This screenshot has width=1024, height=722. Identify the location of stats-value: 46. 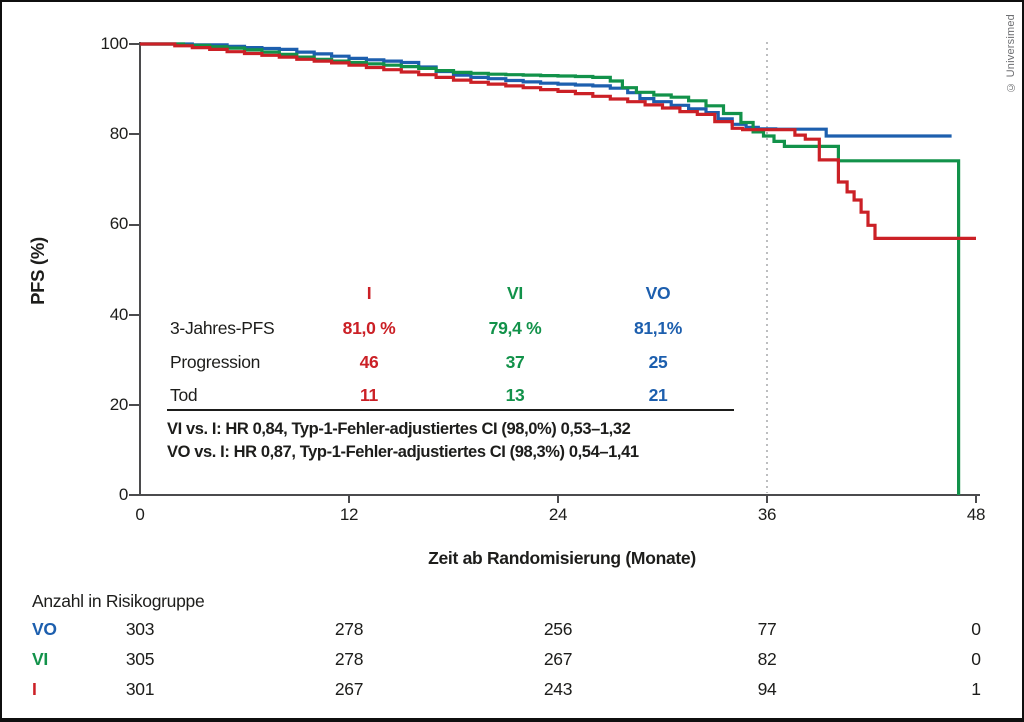
(369, 362).